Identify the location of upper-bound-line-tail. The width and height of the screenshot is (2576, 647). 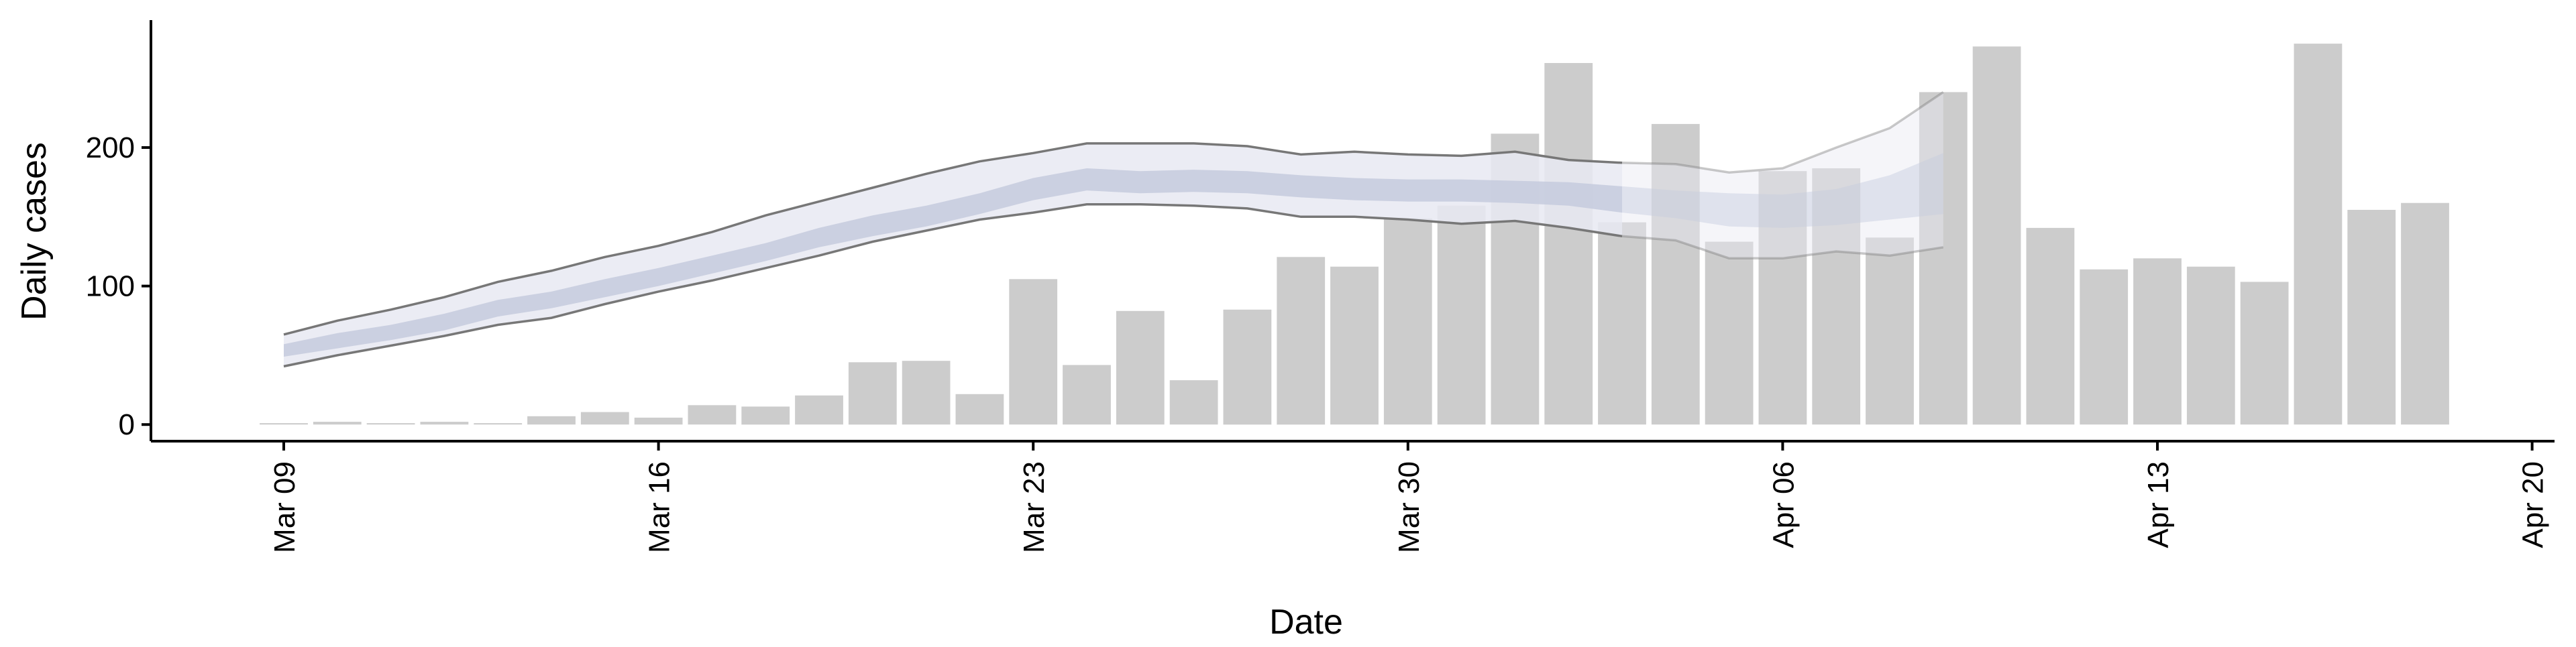
(1782, 132).